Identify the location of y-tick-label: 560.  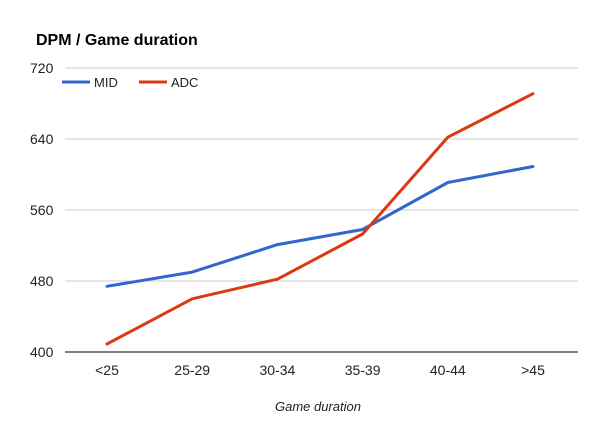
(42, 210).